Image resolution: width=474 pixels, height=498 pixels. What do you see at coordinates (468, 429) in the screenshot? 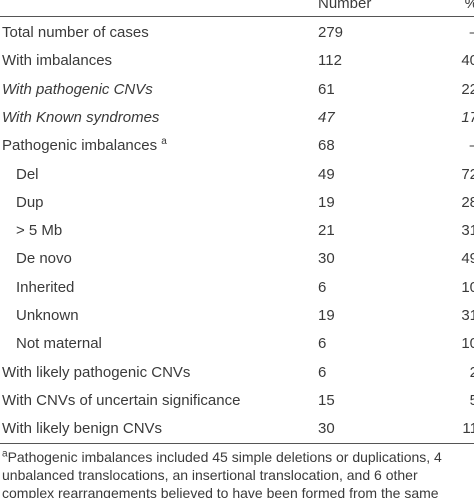
I see `percent-cell: 11` at bounding box center [468, 429].